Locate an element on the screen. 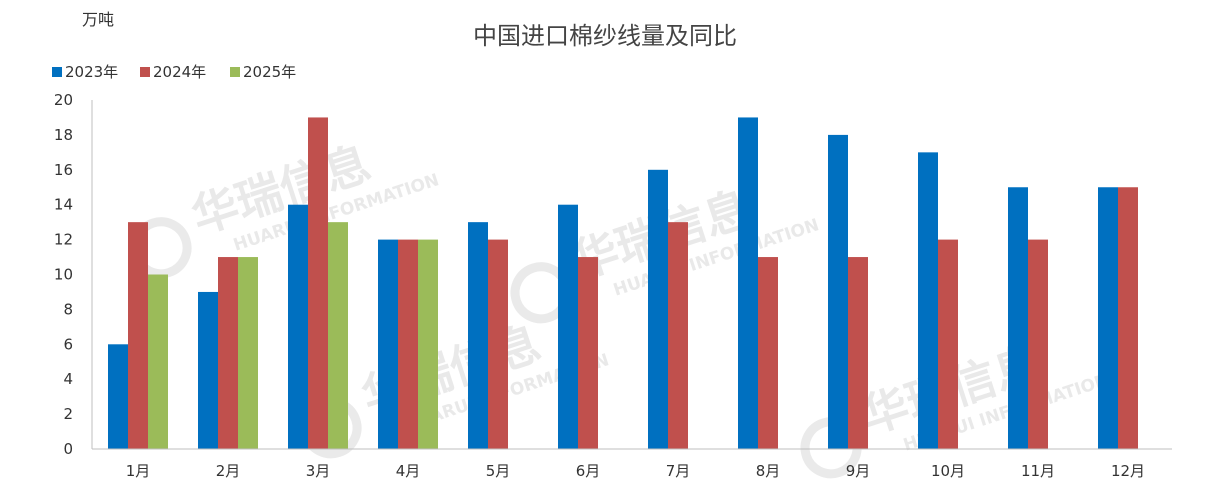 The width and height of the screenshot is (1210, 493). y-tick-label: 8 is located at coordinates (68, 309).